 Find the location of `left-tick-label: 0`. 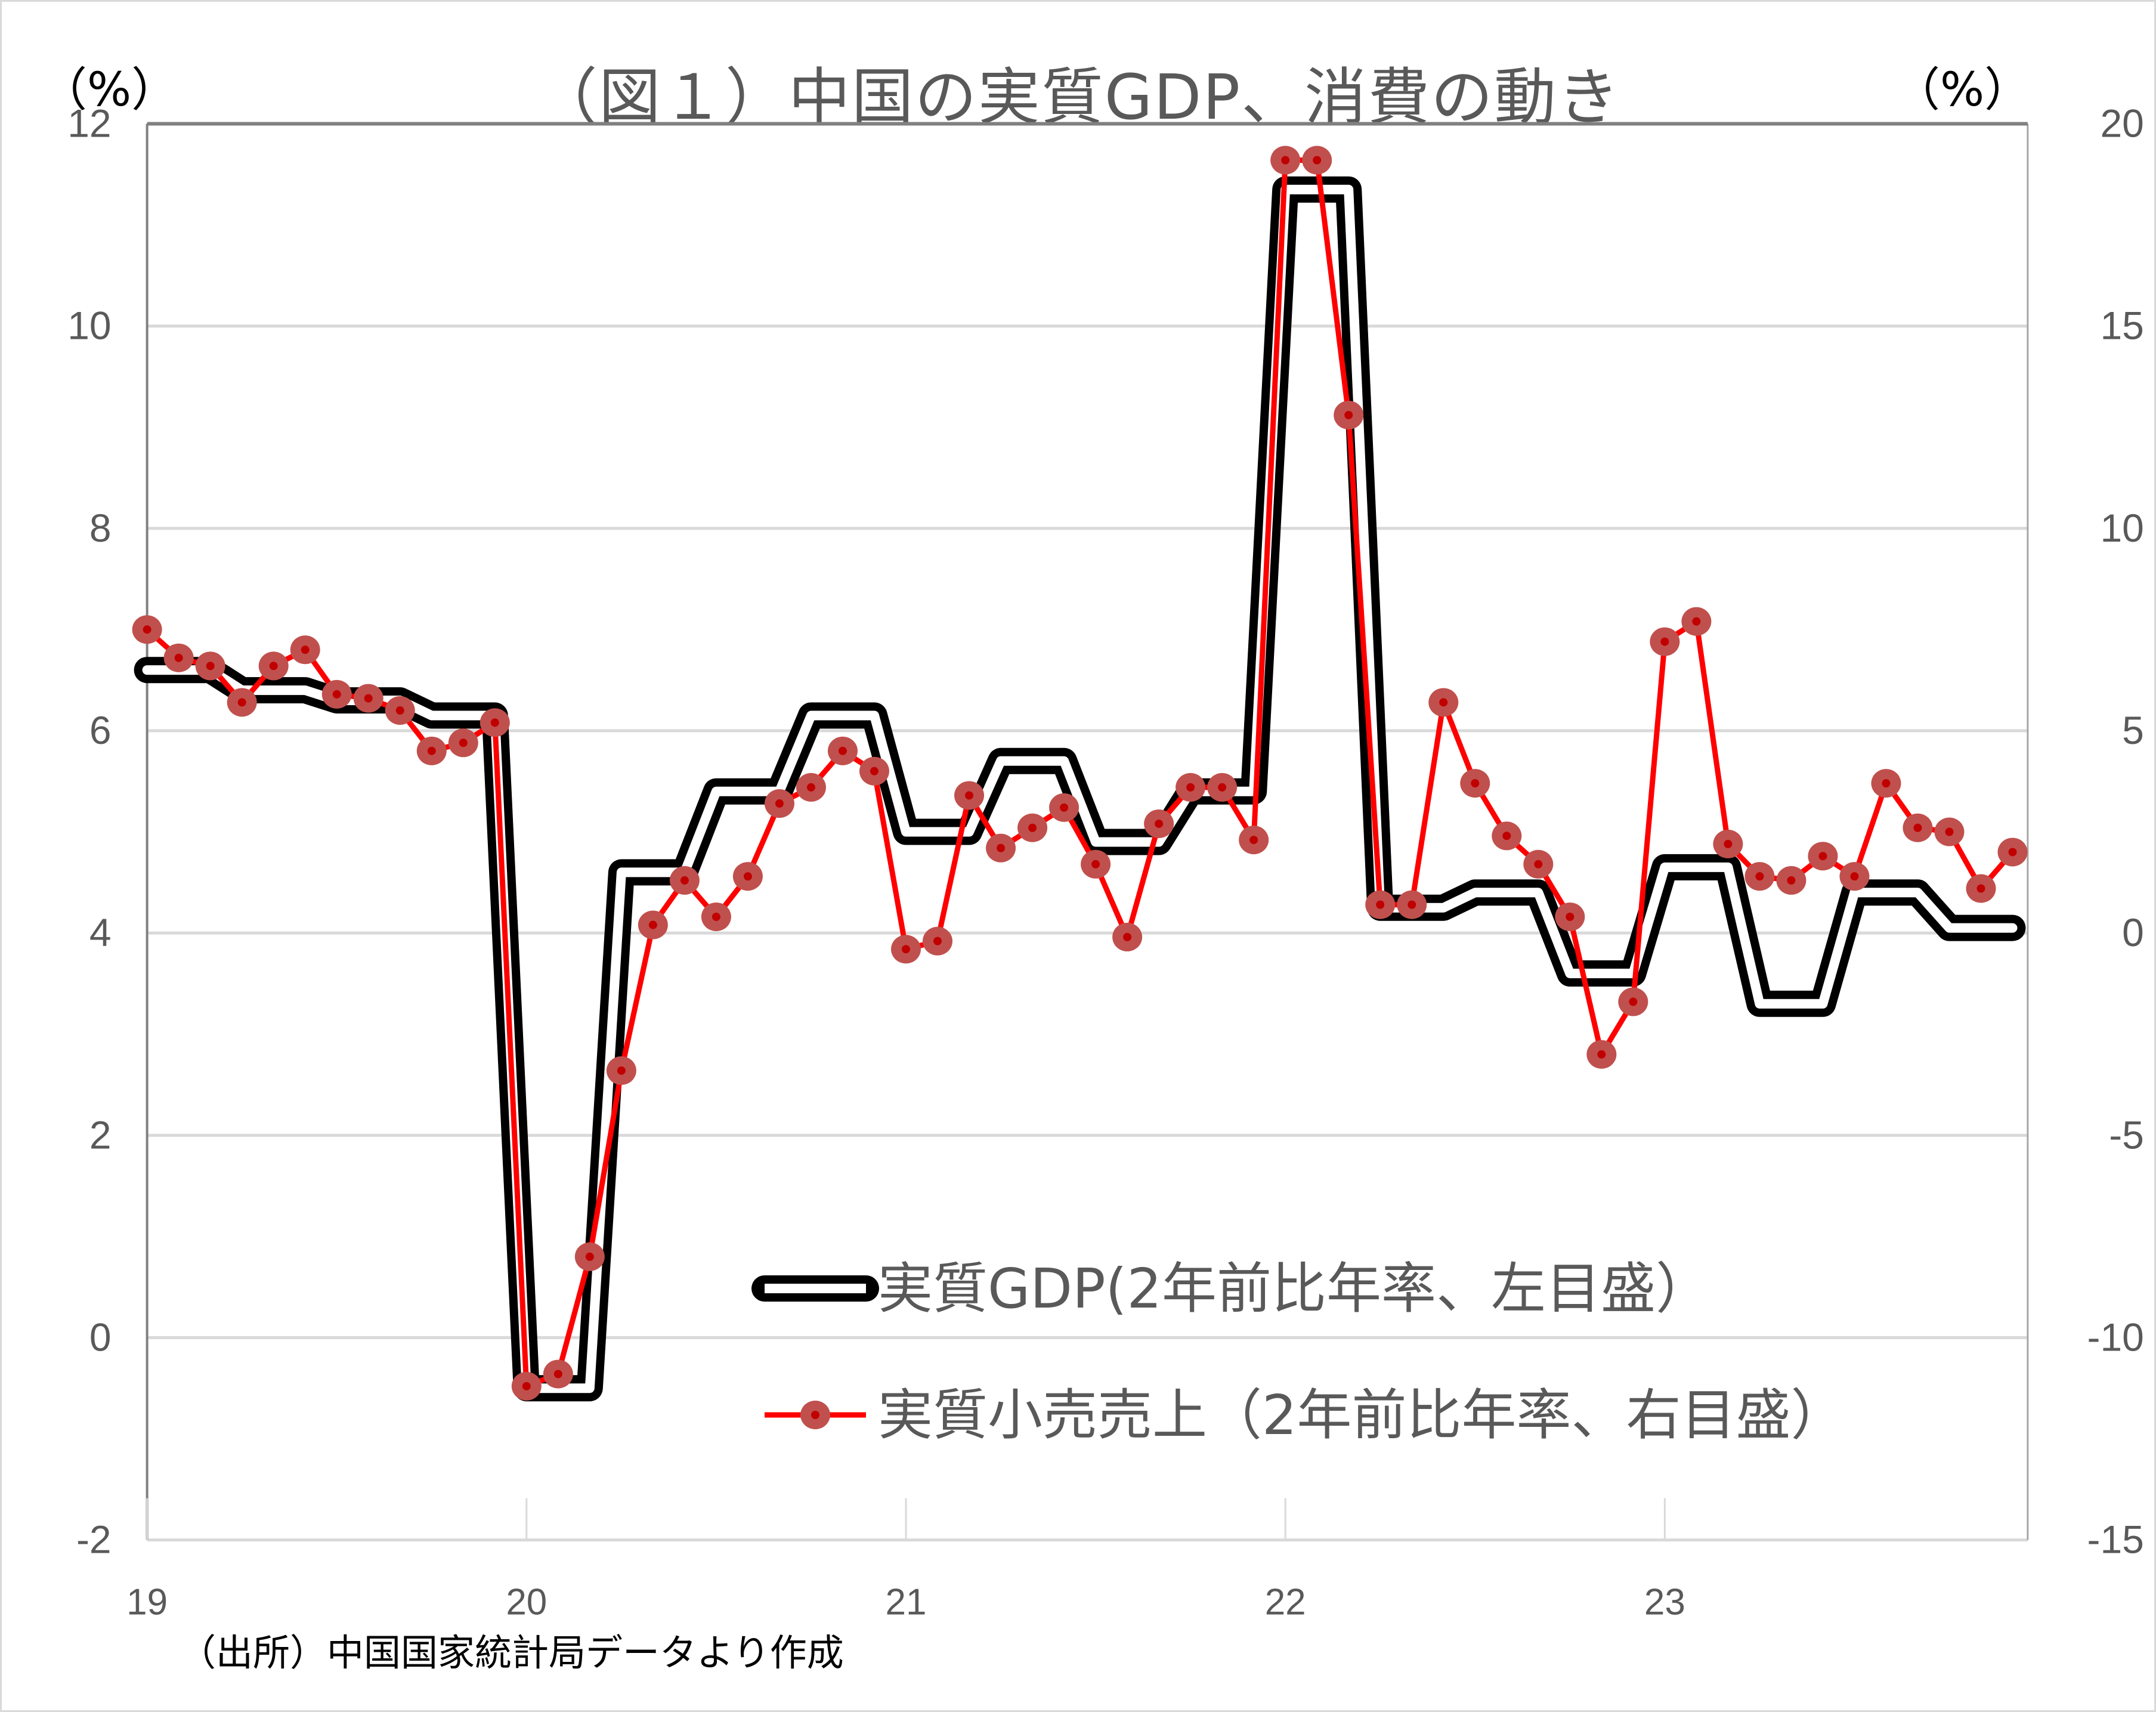

left-tick-label: 0 is located at coordinates (100, 1337).